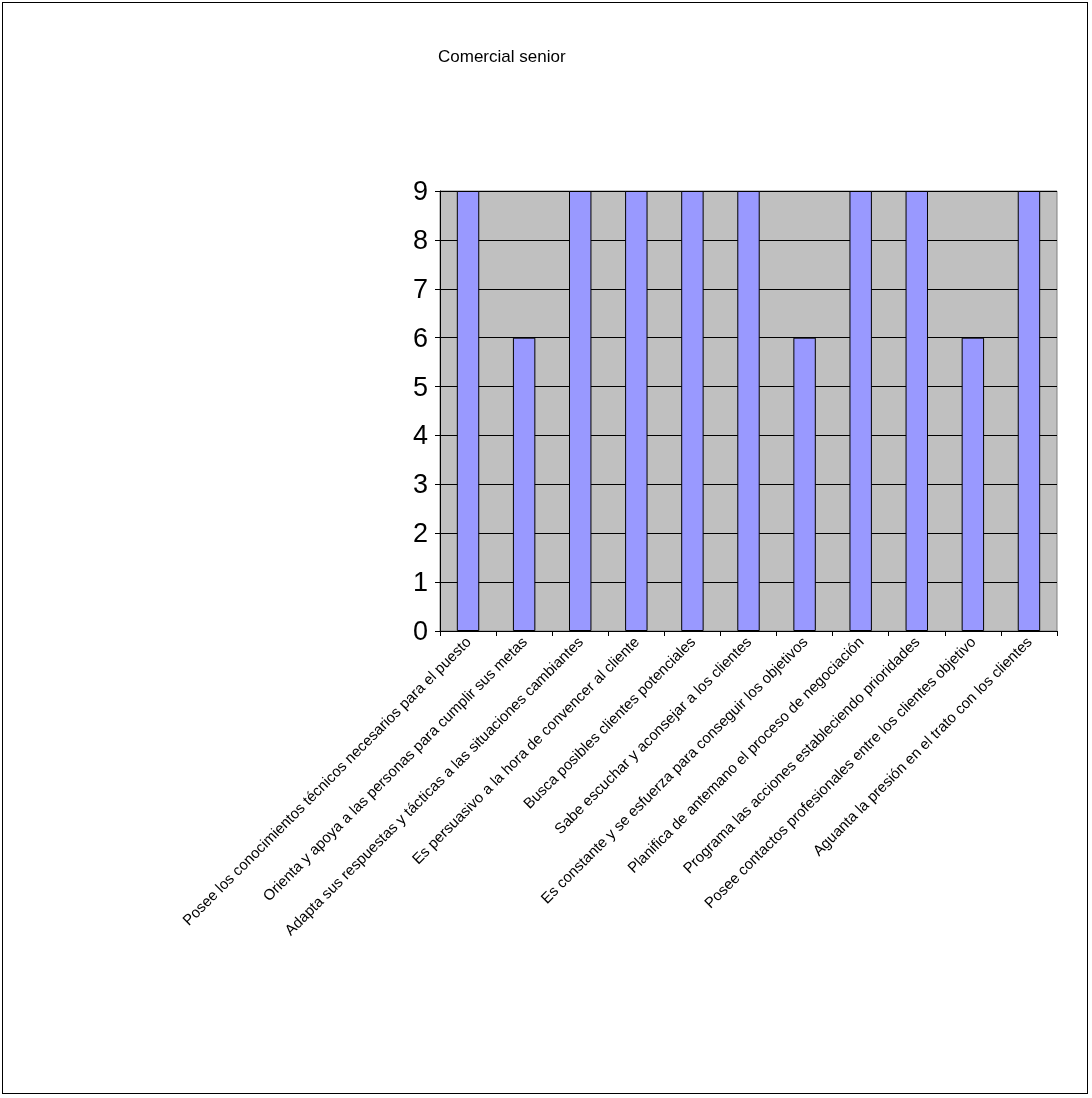 Image resolution: width=1092 pixels, height=1098 pixels. What do you see at coordinates (420, 533) in the screenshot?
I see `y-tick-label: 2` at bounding box center [420, 533].